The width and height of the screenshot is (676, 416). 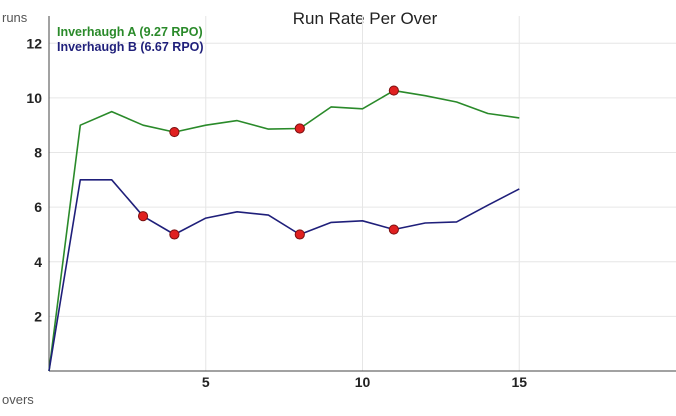 I want to click on y-tick-label-8: 8, so click(x=38, y=153).